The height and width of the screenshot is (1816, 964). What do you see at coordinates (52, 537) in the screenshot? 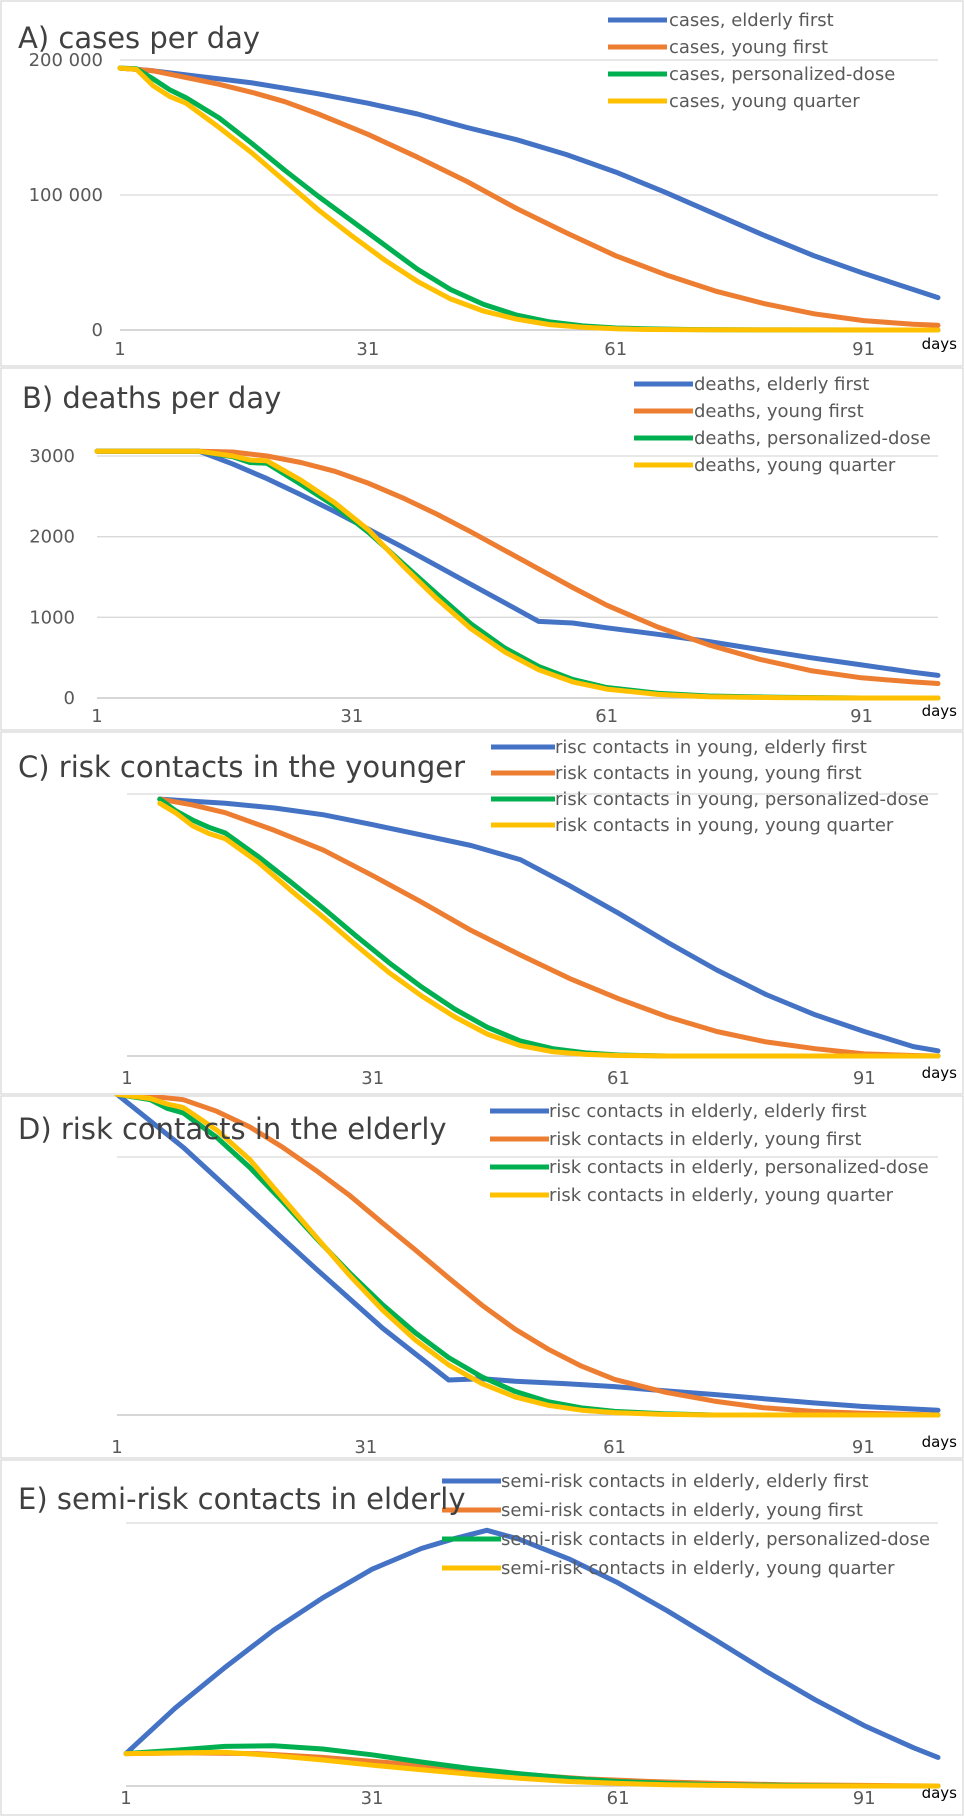
I see `y-tick-label: 2000` at bounding box center [52, 537].